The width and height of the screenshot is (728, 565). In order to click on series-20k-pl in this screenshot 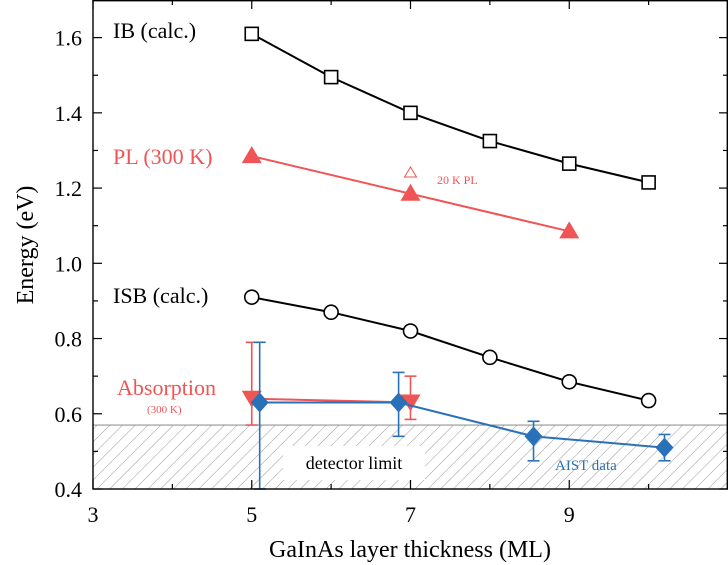, I will do `click(410, 172)`.